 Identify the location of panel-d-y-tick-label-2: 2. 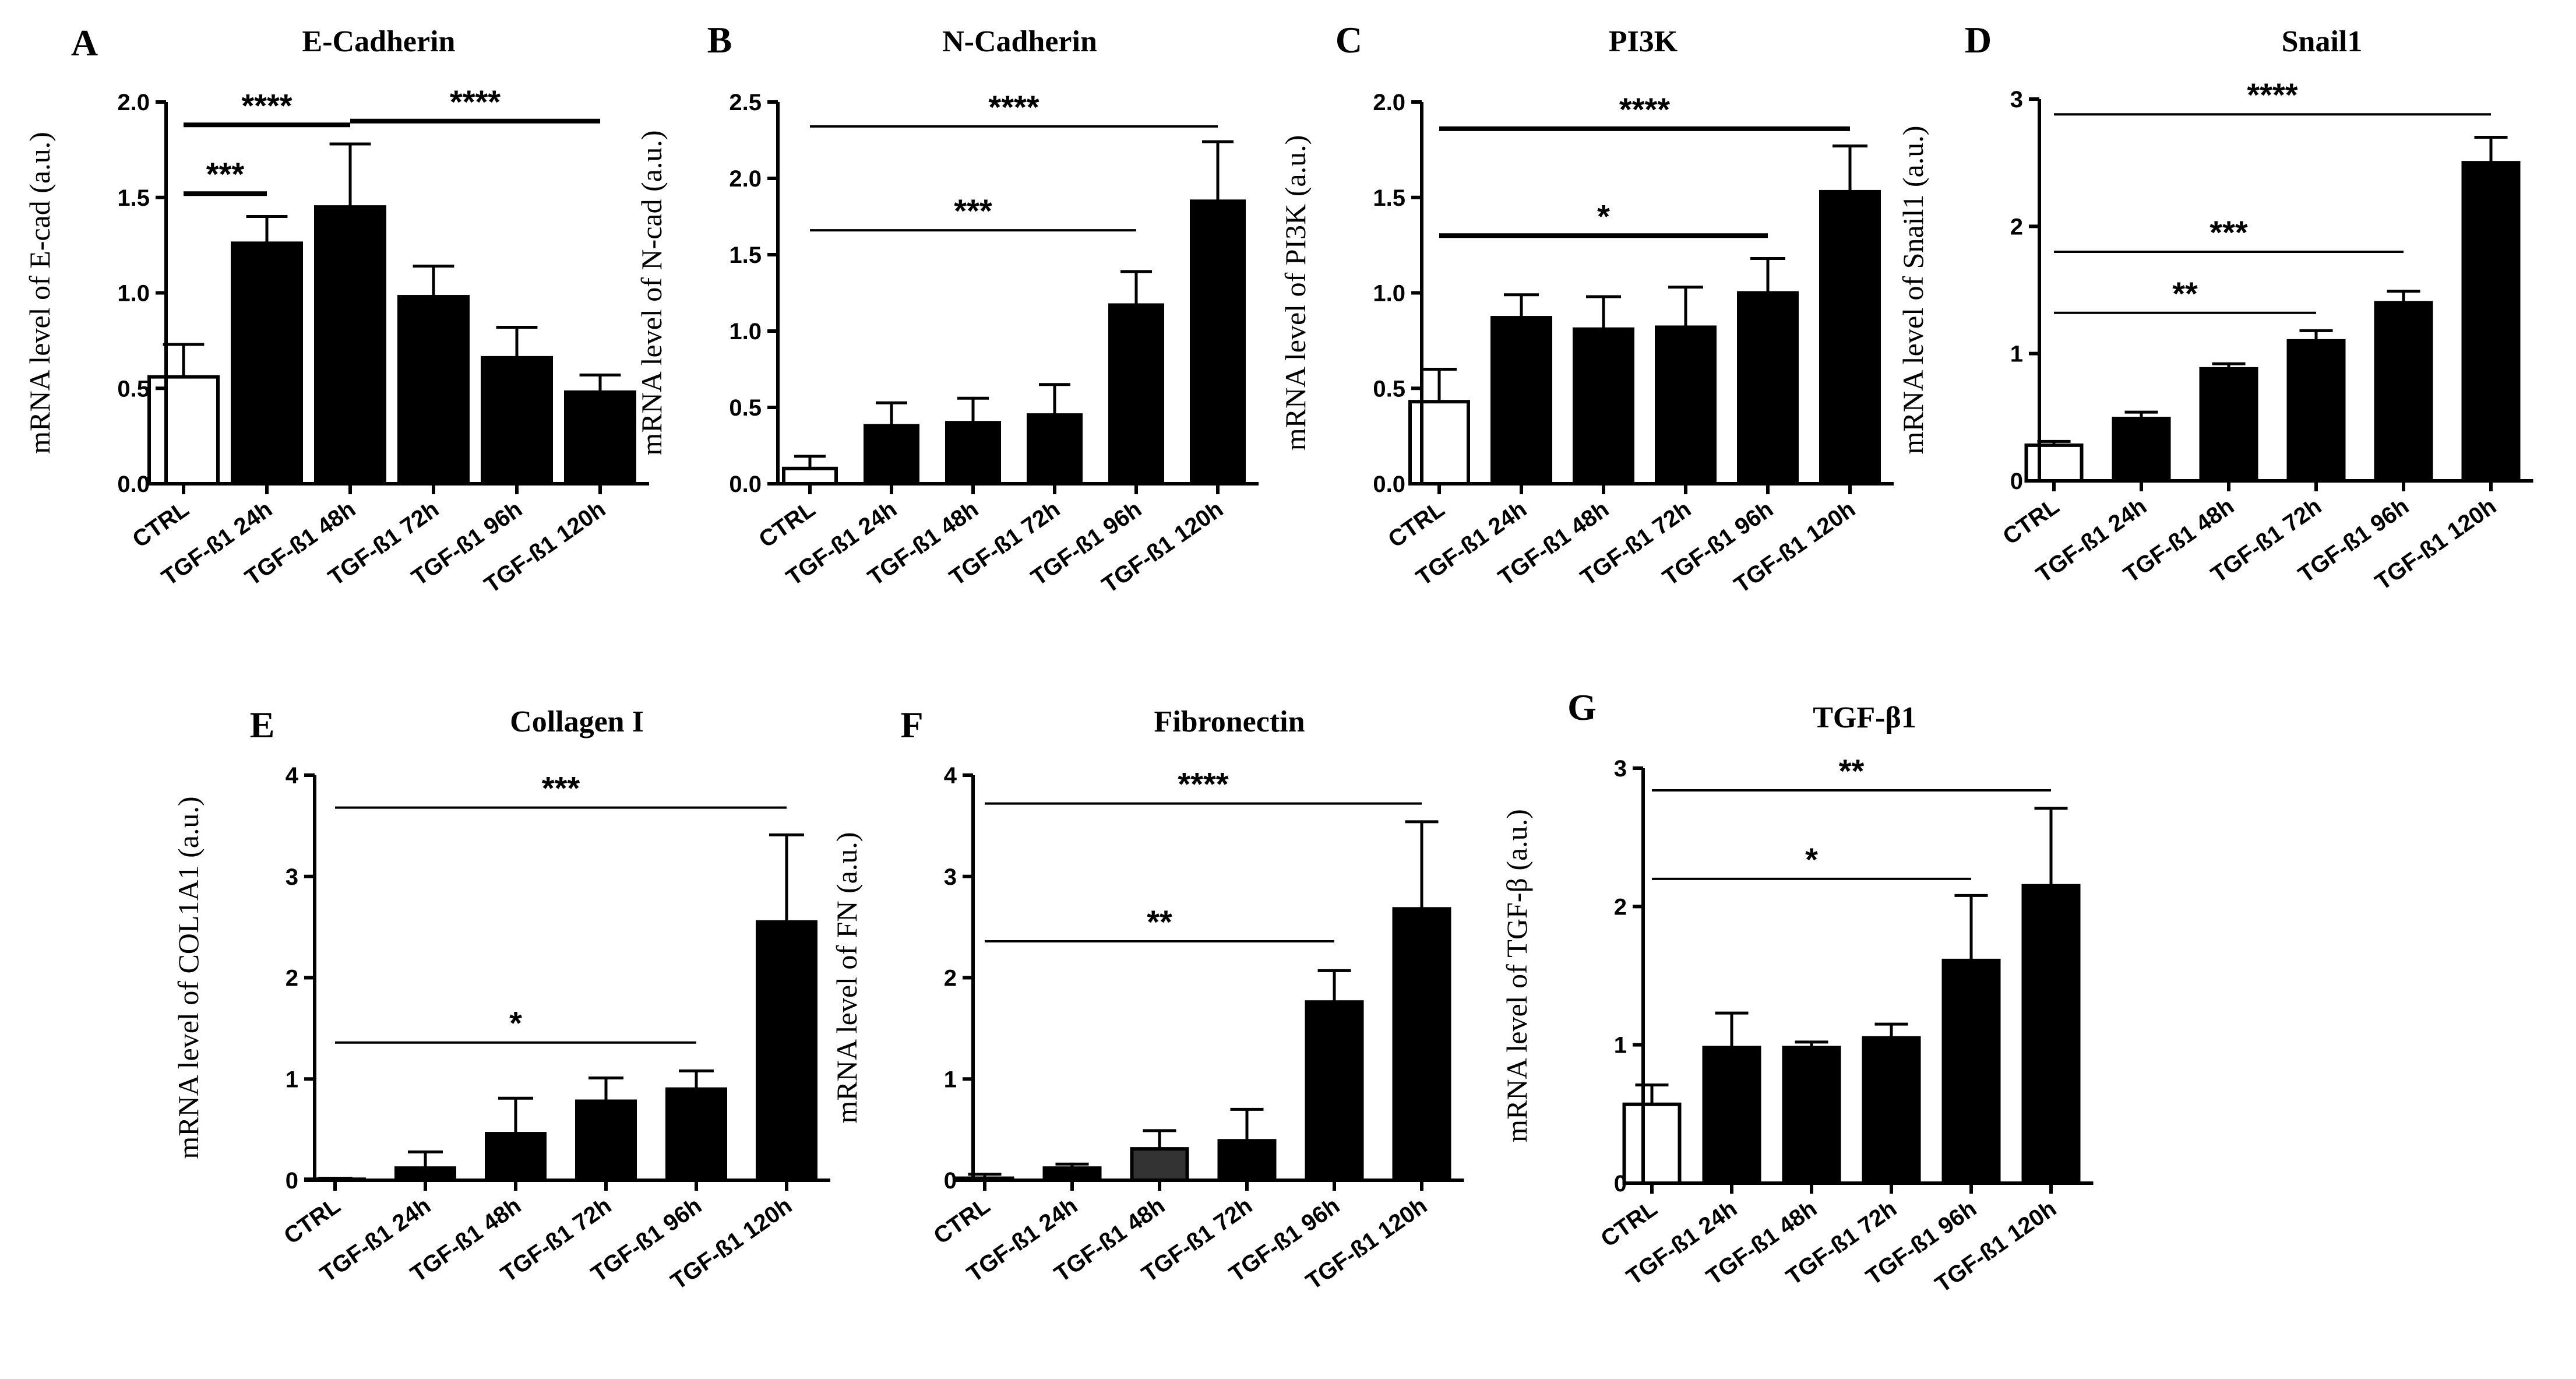
(2016, 227).